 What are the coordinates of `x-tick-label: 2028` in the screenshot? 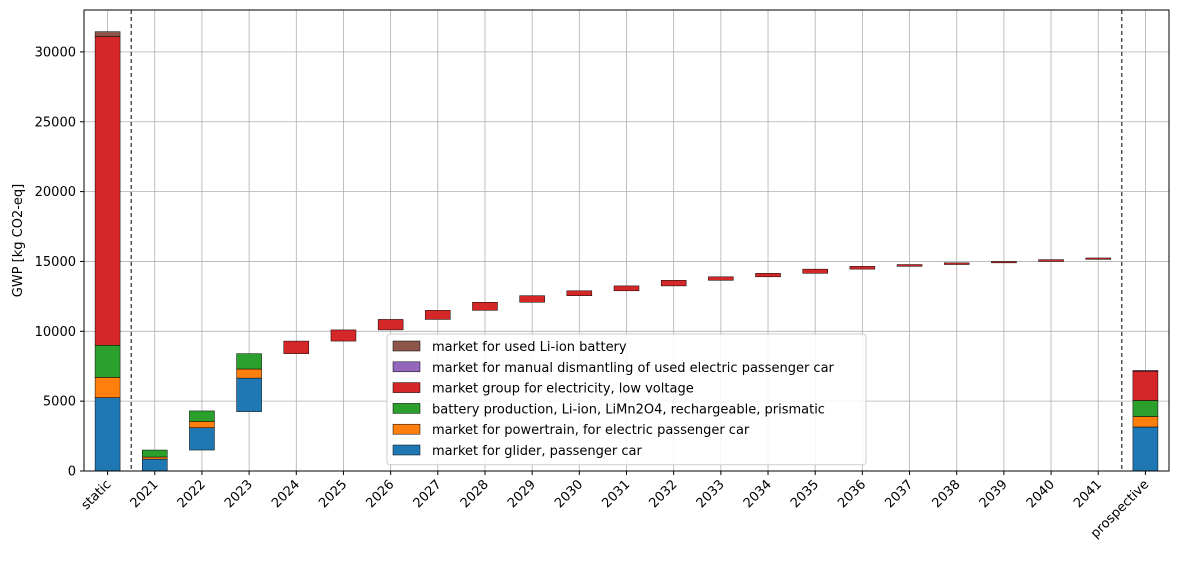 It's located at (475, 494).